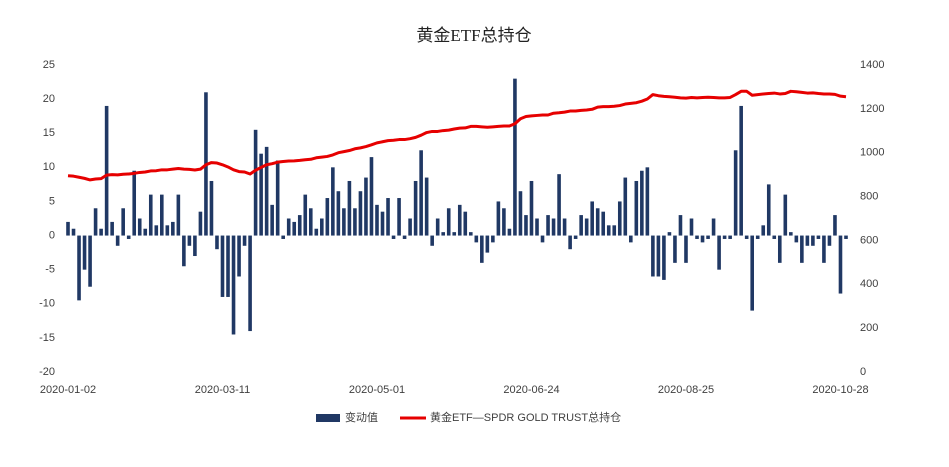  What do you see at coordinates (869, 240) in the screenshot?
I see `y2-tick-label: 600` at bounding box center [869, 240].